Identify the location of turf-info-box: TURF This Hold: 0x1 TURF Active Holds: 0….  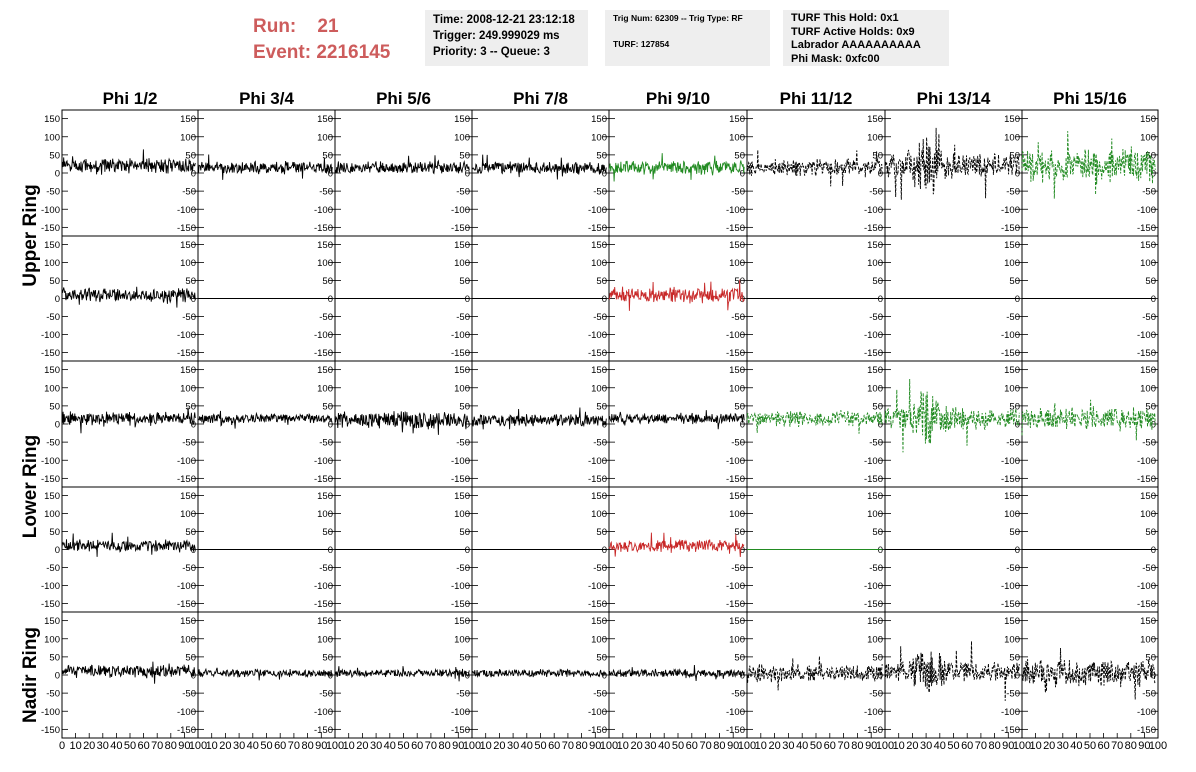
(866, 38).